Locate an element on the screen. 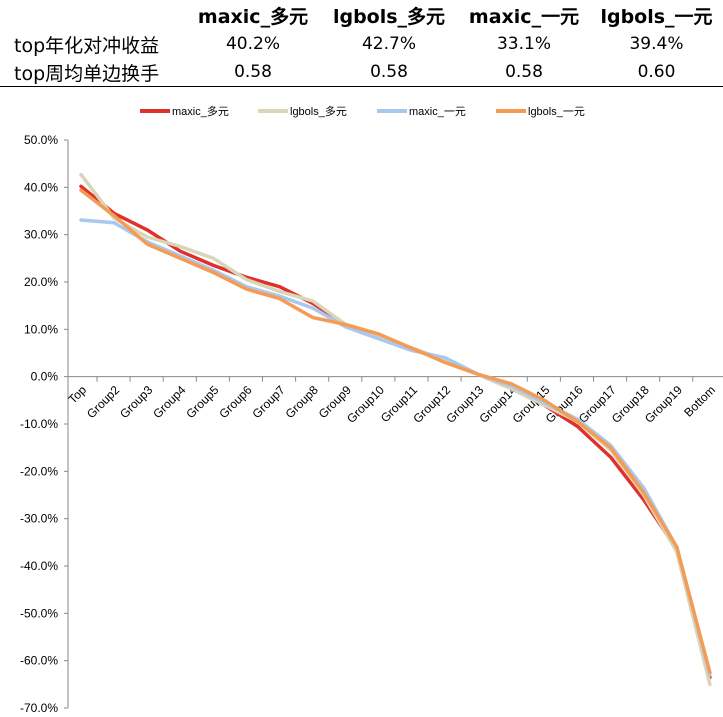 The height and width of the screenshot is (717, 723). summary-cell: 42.7% is located at coordinates (388, 44).